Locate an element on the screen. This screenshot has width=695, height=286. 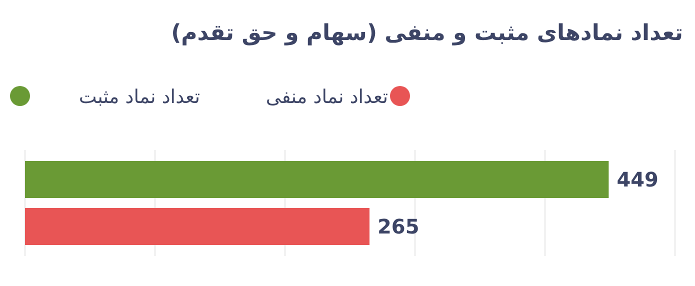
legend-item: تعداد نماد منفی is located at coordinates (338, 97).